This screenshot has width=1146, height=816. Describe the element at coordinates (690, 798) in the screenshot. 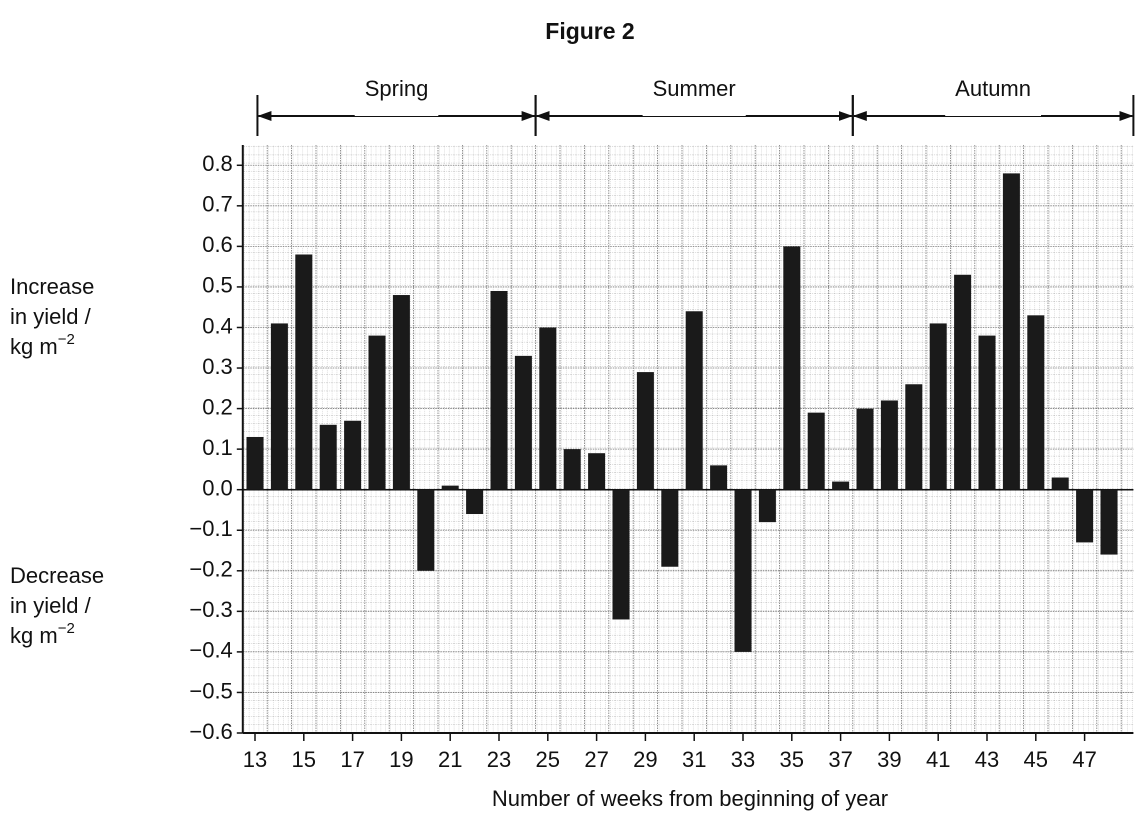

I see `x-axis-label: Number of weeks from beginning of year` at that location.